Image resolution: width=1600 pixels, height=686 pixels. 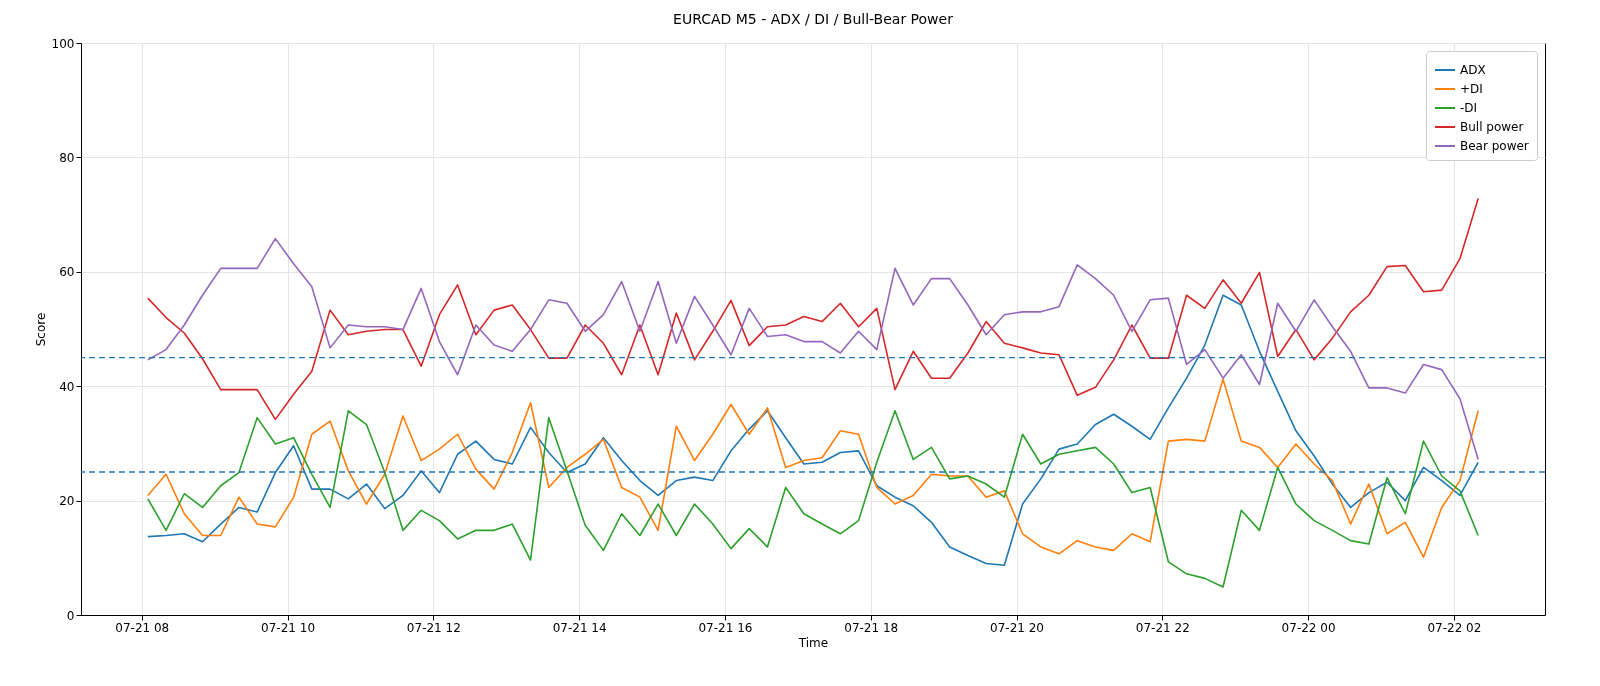 I want to click on x-axis-title: Time, so click(x=813, y=642).